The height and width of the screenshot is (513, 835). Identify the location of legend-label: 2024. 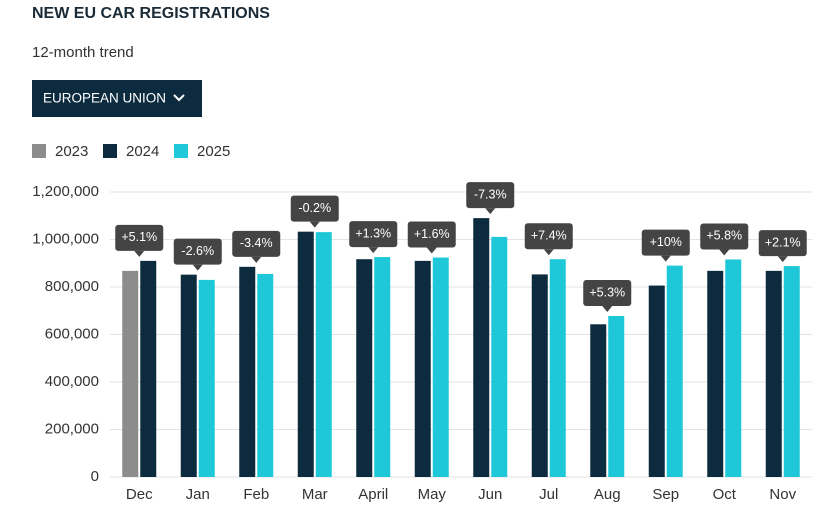
(142, 151).